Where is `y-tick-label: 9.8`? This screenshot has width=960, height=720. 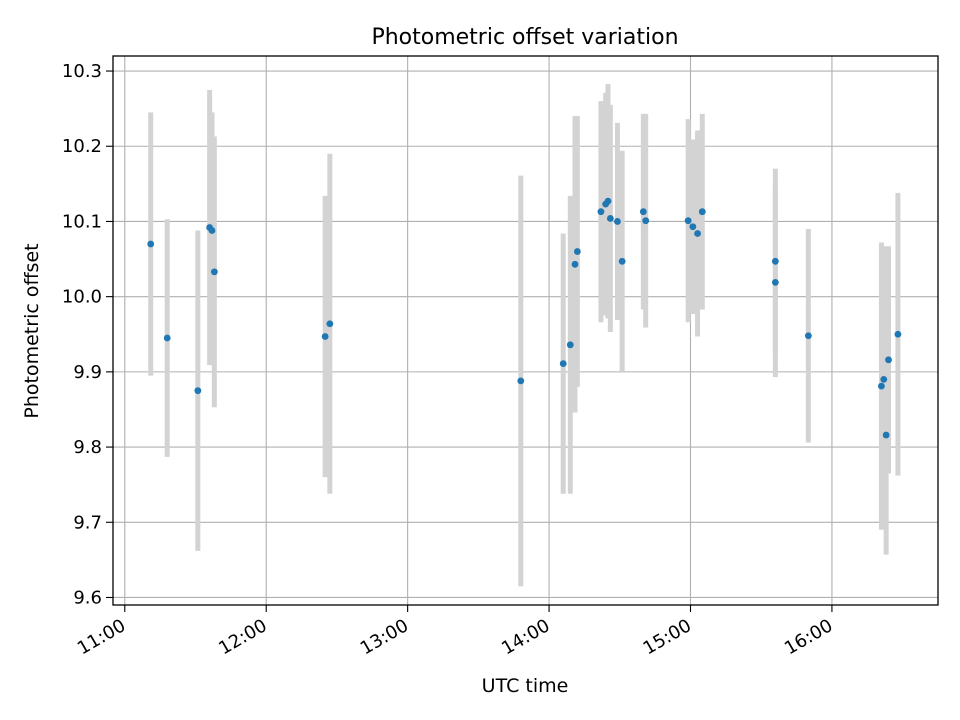 y-tick-label: 9.8 is located at coordinates (87, 447).